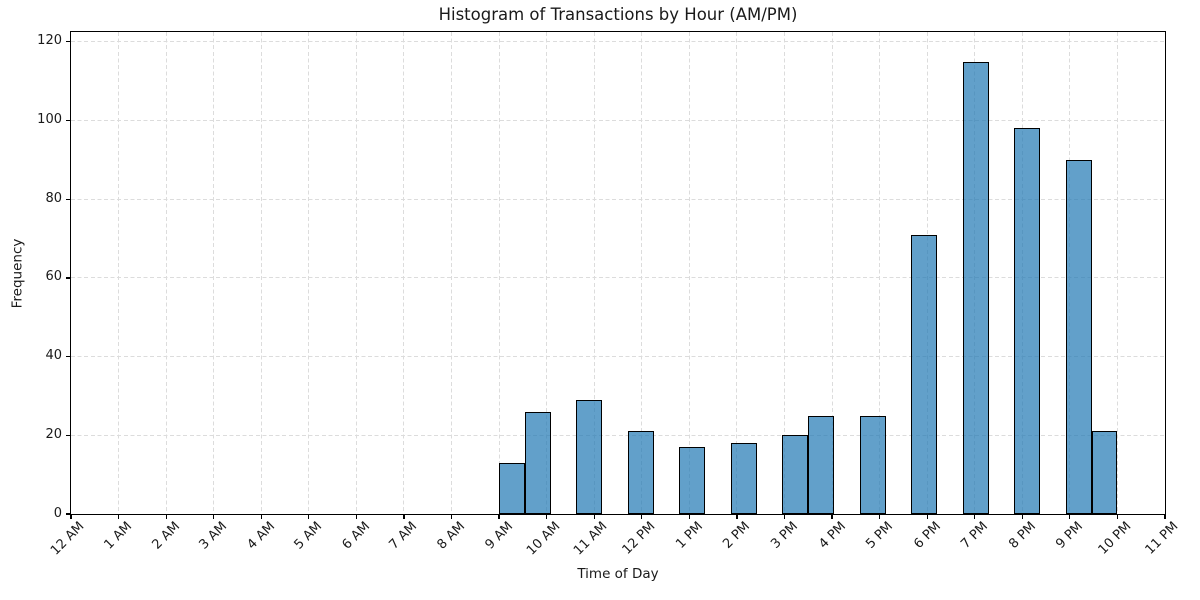 The width and height of the screenshot is (1200, 600). What do you see at coordinates (53, 198) in the screenshot?
I see `y-tick-label: 80` at bounding box center [53, 198].